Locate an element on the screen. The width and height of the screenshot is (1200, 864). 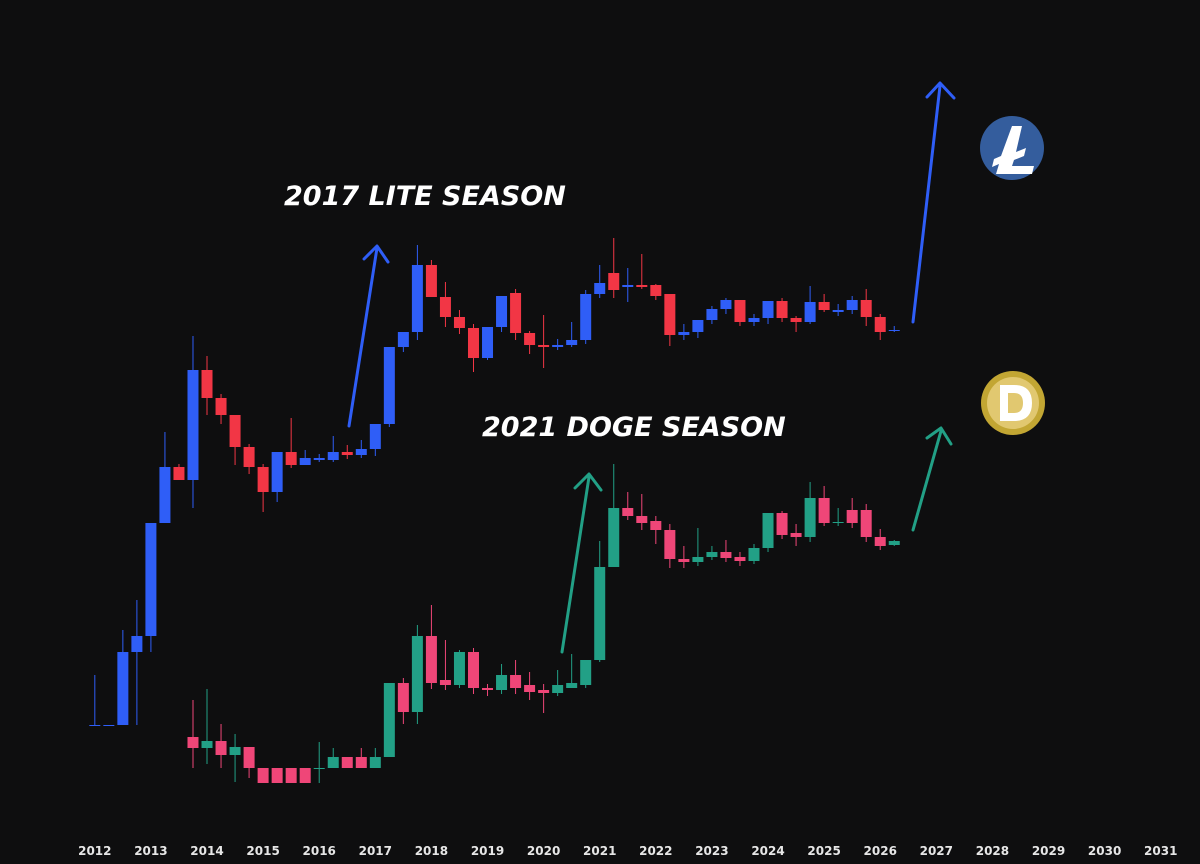
x-tick-label: 2020 is located at coordinates (543, 851).